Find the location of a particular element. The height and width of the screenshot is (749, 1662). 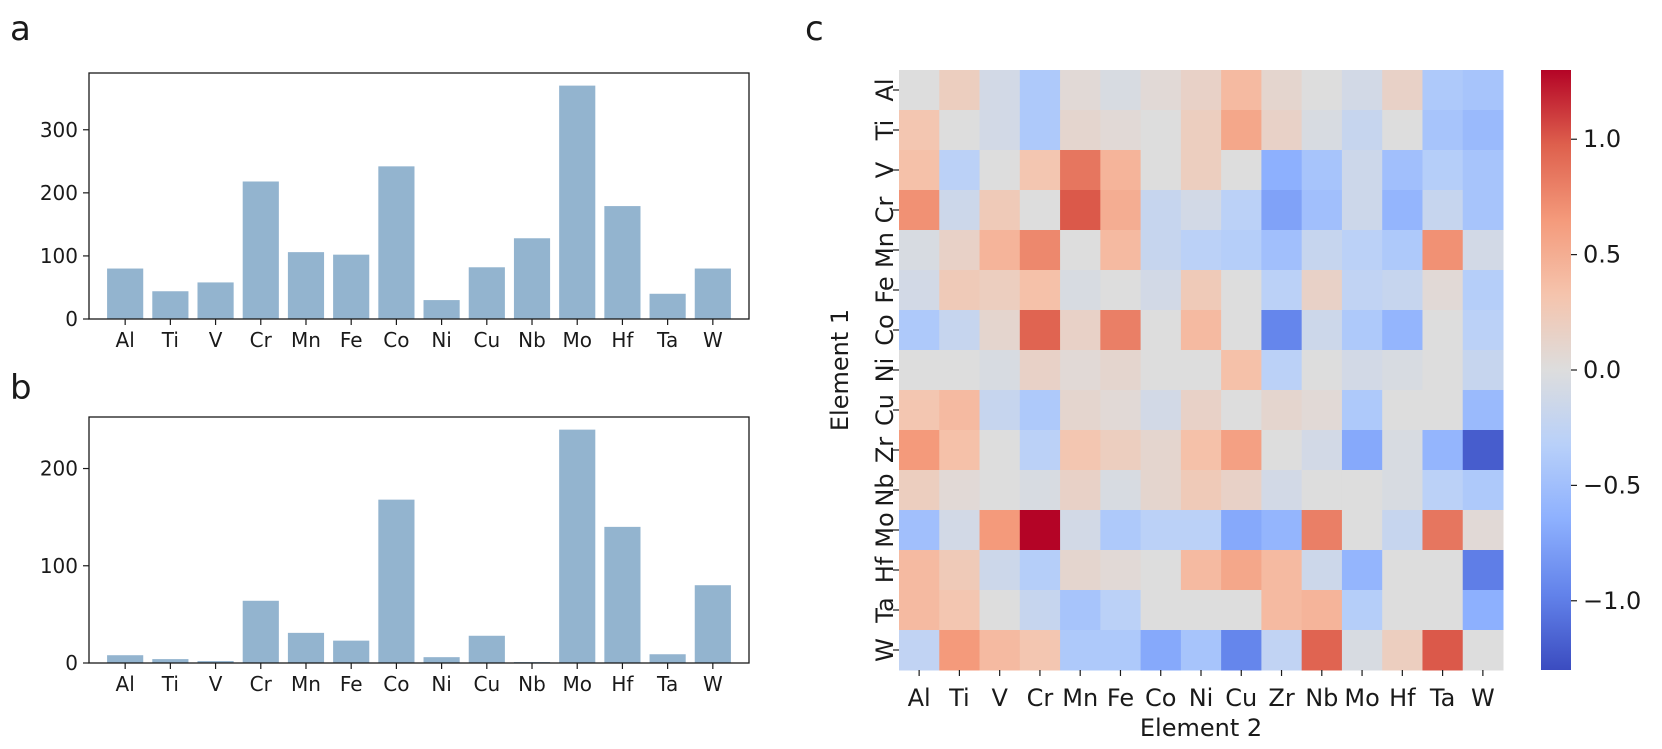

heatmap-y-label-hf: Hf is located at coordinates (885, 569).